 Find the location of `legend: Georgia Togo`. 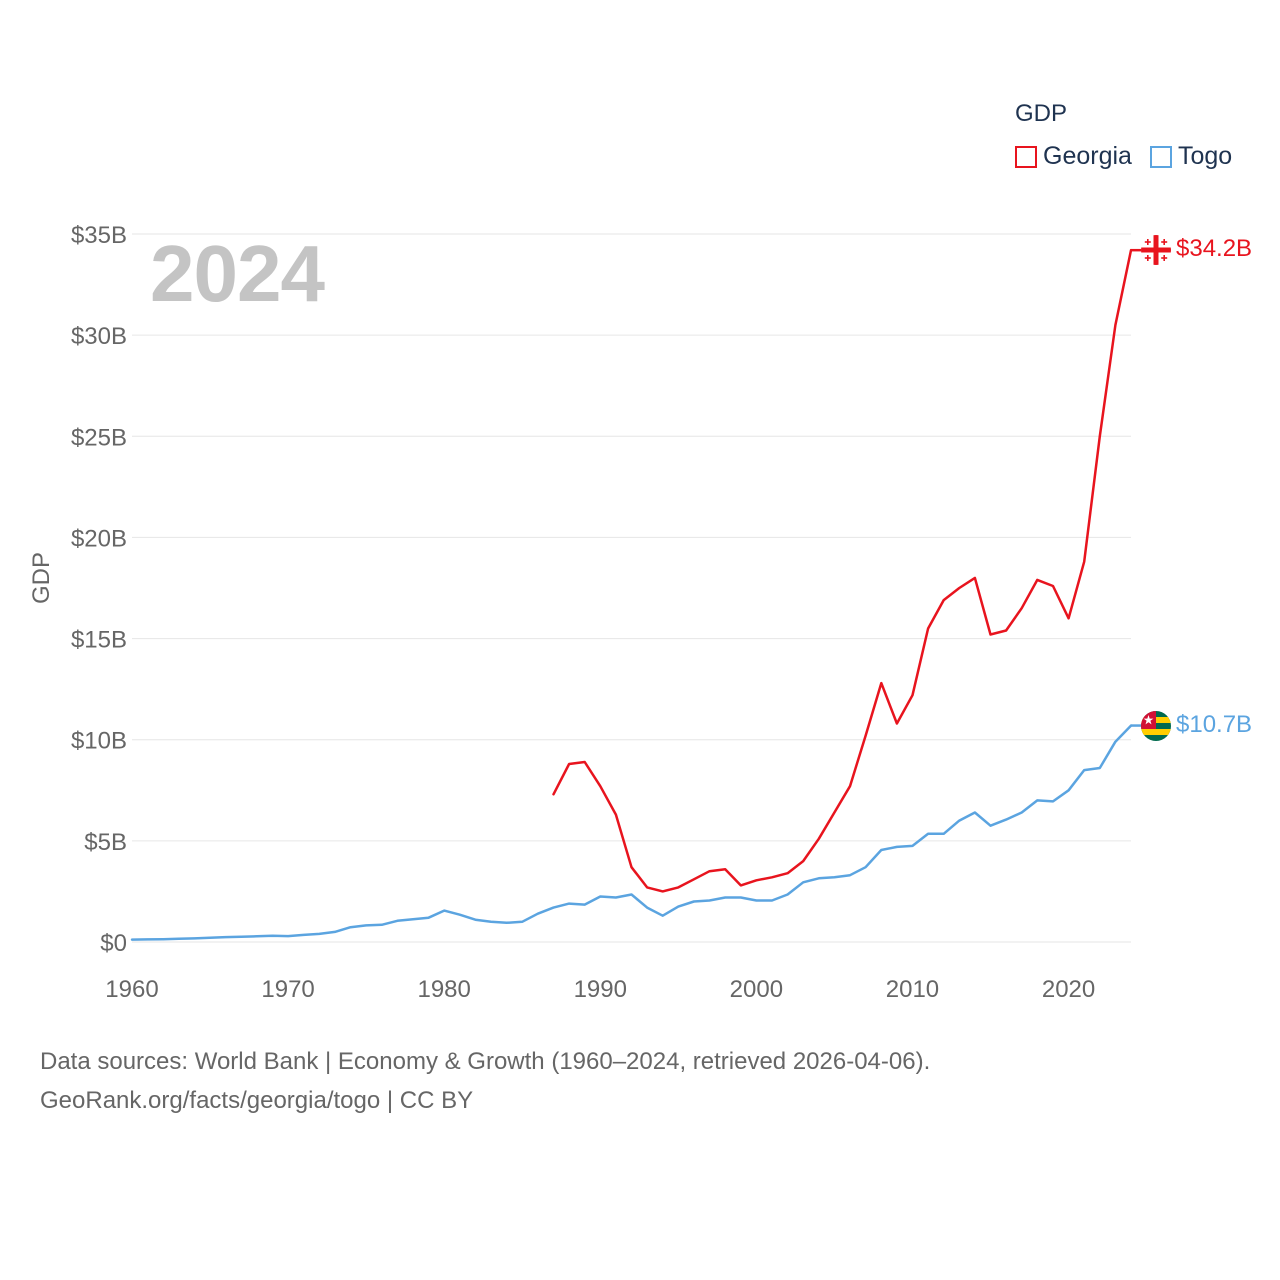

legend: Georgia Togo is located at coordinates (1132, 156).